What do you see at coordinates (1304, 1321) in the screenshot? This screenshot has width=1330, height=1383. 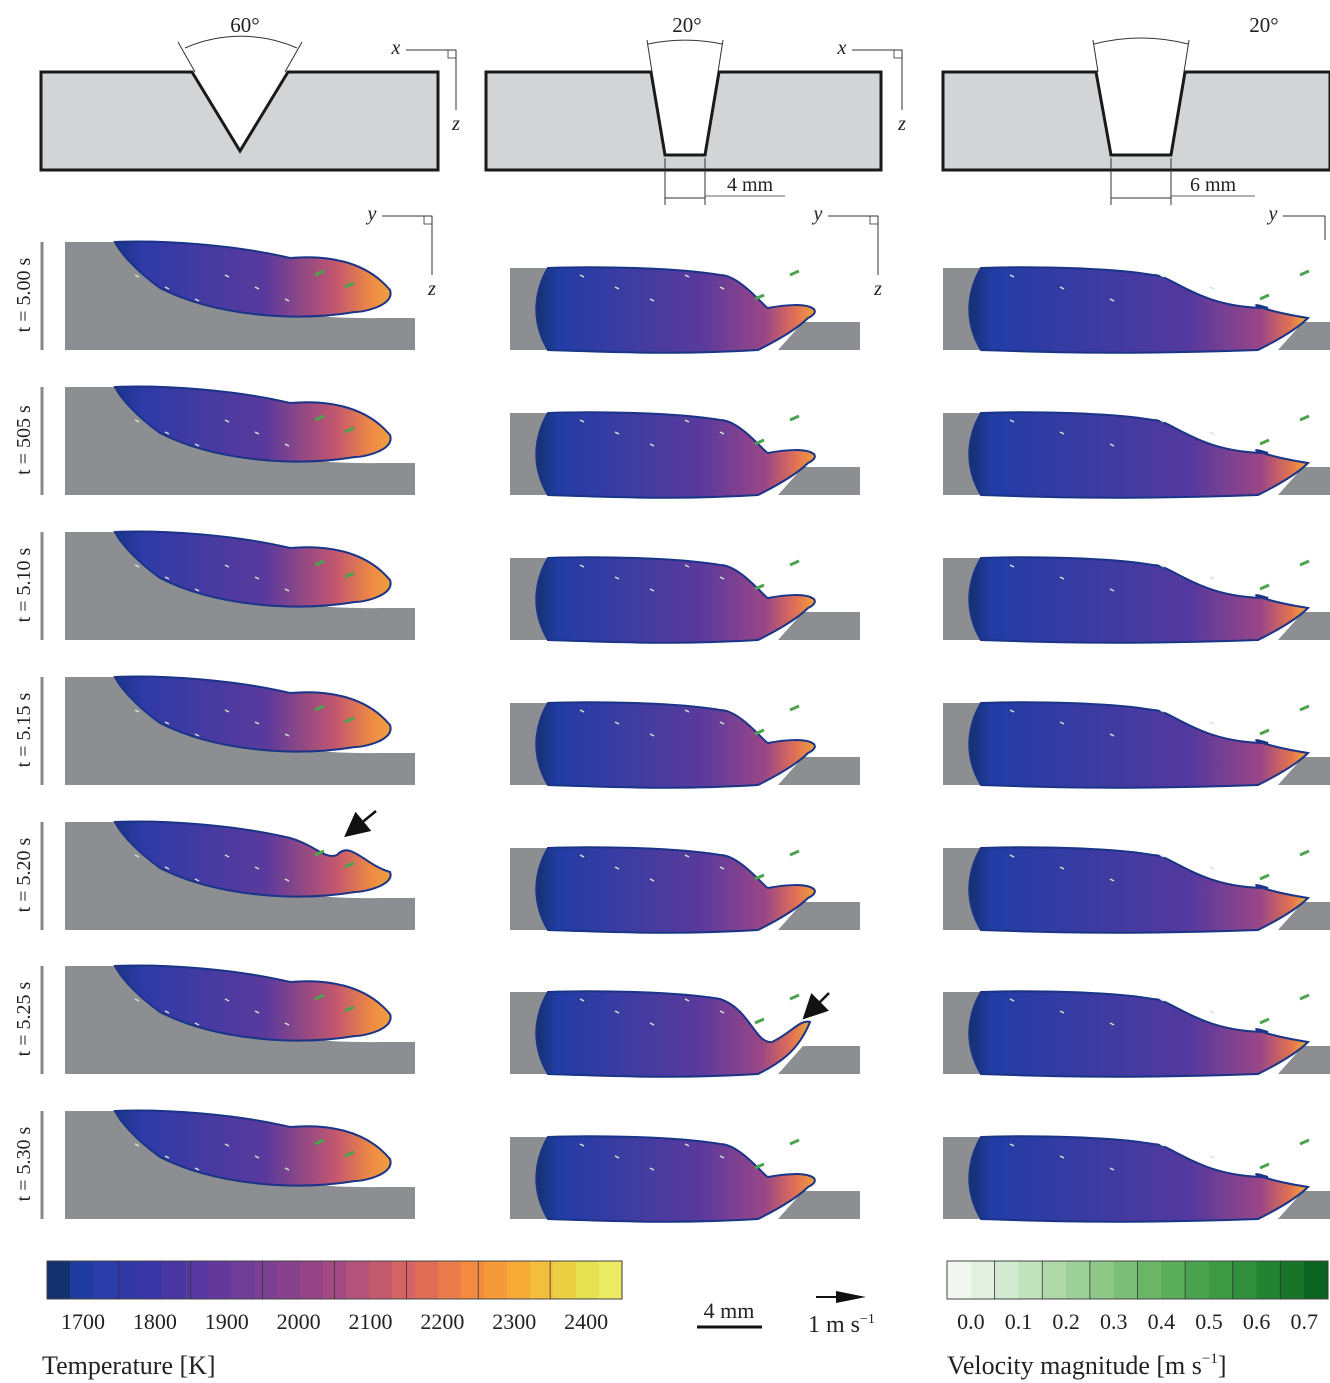 I see `colorbar-tick-label: 0.7` at bounding box center [1304, 1321].